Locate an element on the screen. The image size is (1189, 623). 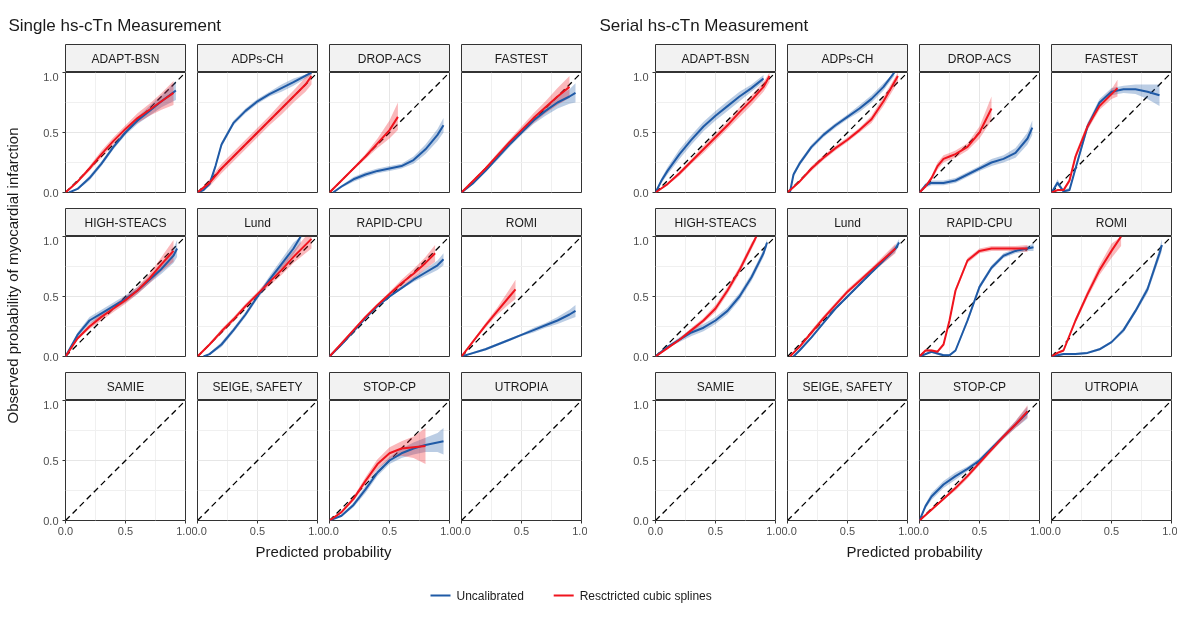
legend-label: Resctricted cubic splines is located at coordinates (645, 595).